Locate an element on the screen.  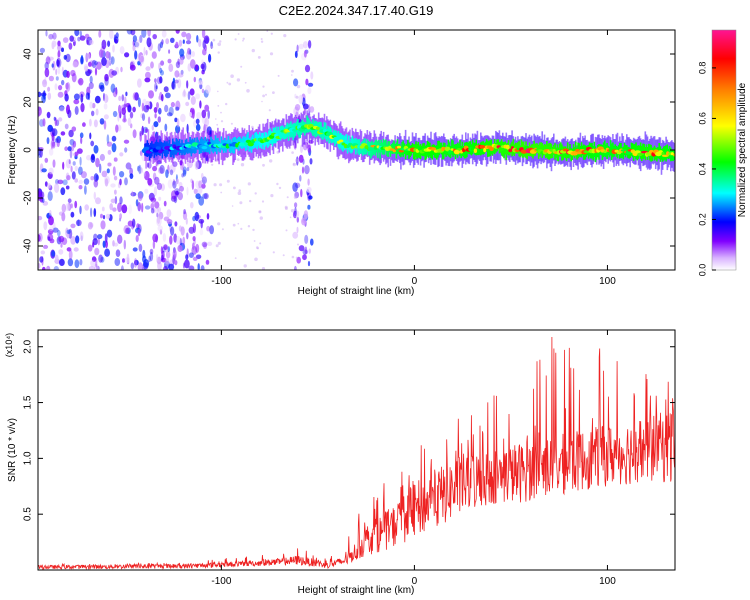
colorbar-tick-label: 0.8 is located at coordinates (702, 68).